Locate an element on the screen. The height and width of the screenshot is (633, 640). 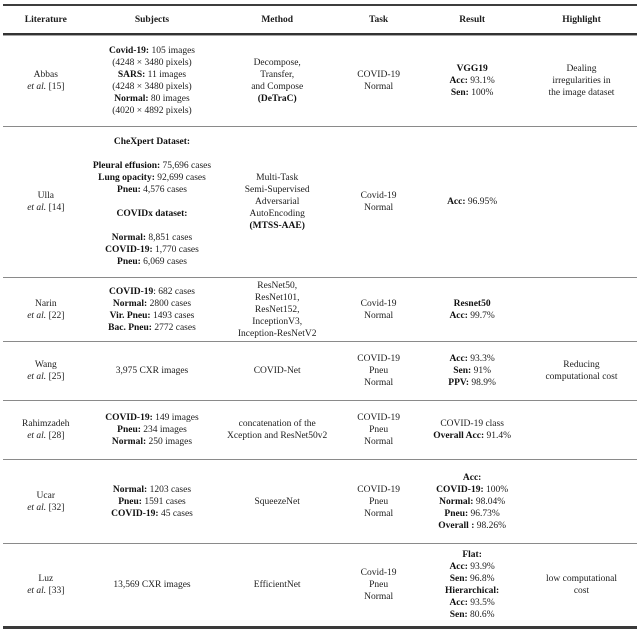
cell-content: Acc: 93.3% Sen: 91% PPV: 98.9% is located at coordinates (472, 371).